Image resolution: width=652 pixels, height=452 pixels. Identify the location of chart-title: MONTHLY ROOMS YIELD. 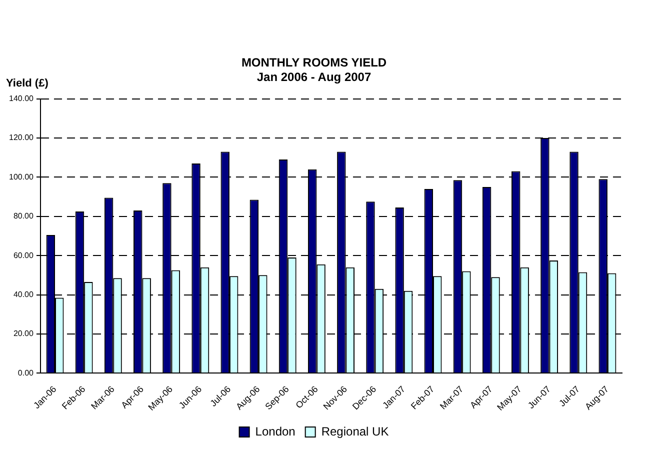
(314, 63).